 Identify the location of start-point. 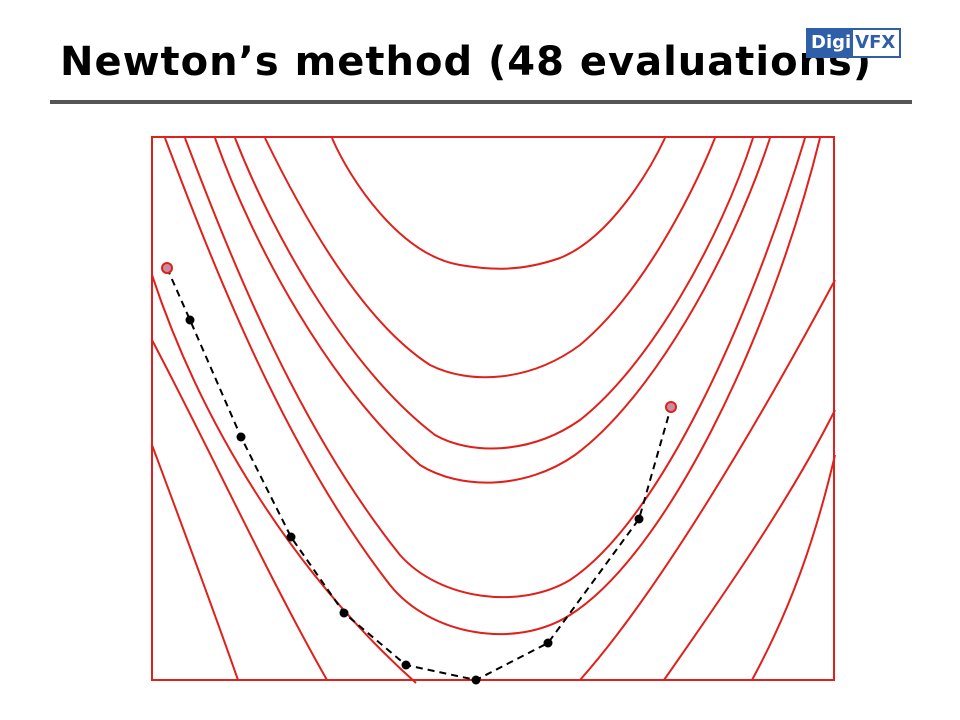
(167, 268).